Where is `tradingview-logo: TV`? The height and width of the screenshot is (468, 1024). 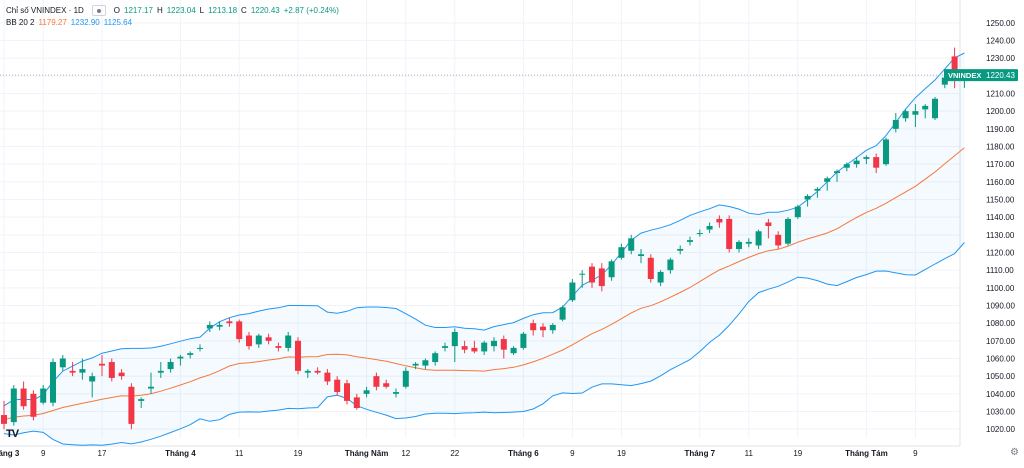 tradingview-logo: TV is located at coordinates (12, 434).